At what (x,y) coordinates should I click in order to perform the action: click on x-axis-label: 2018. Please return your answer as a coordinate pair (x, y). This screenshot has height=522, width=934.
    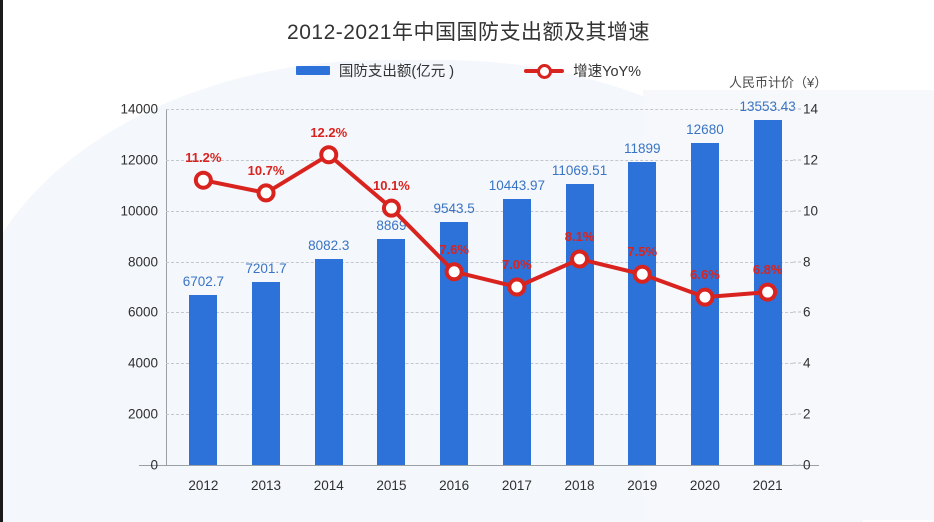
    Looking at the image, I should click on (579, 485).